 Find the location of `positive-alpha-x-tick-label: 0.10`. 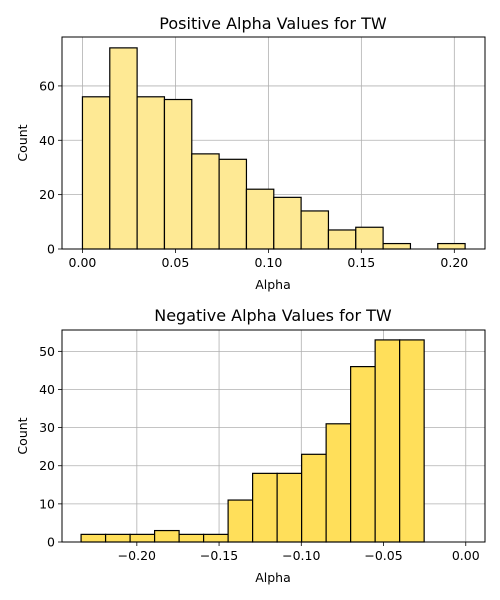

positive-alpha-x-tick-label: 0.10 is located at coordinates (268, 262).